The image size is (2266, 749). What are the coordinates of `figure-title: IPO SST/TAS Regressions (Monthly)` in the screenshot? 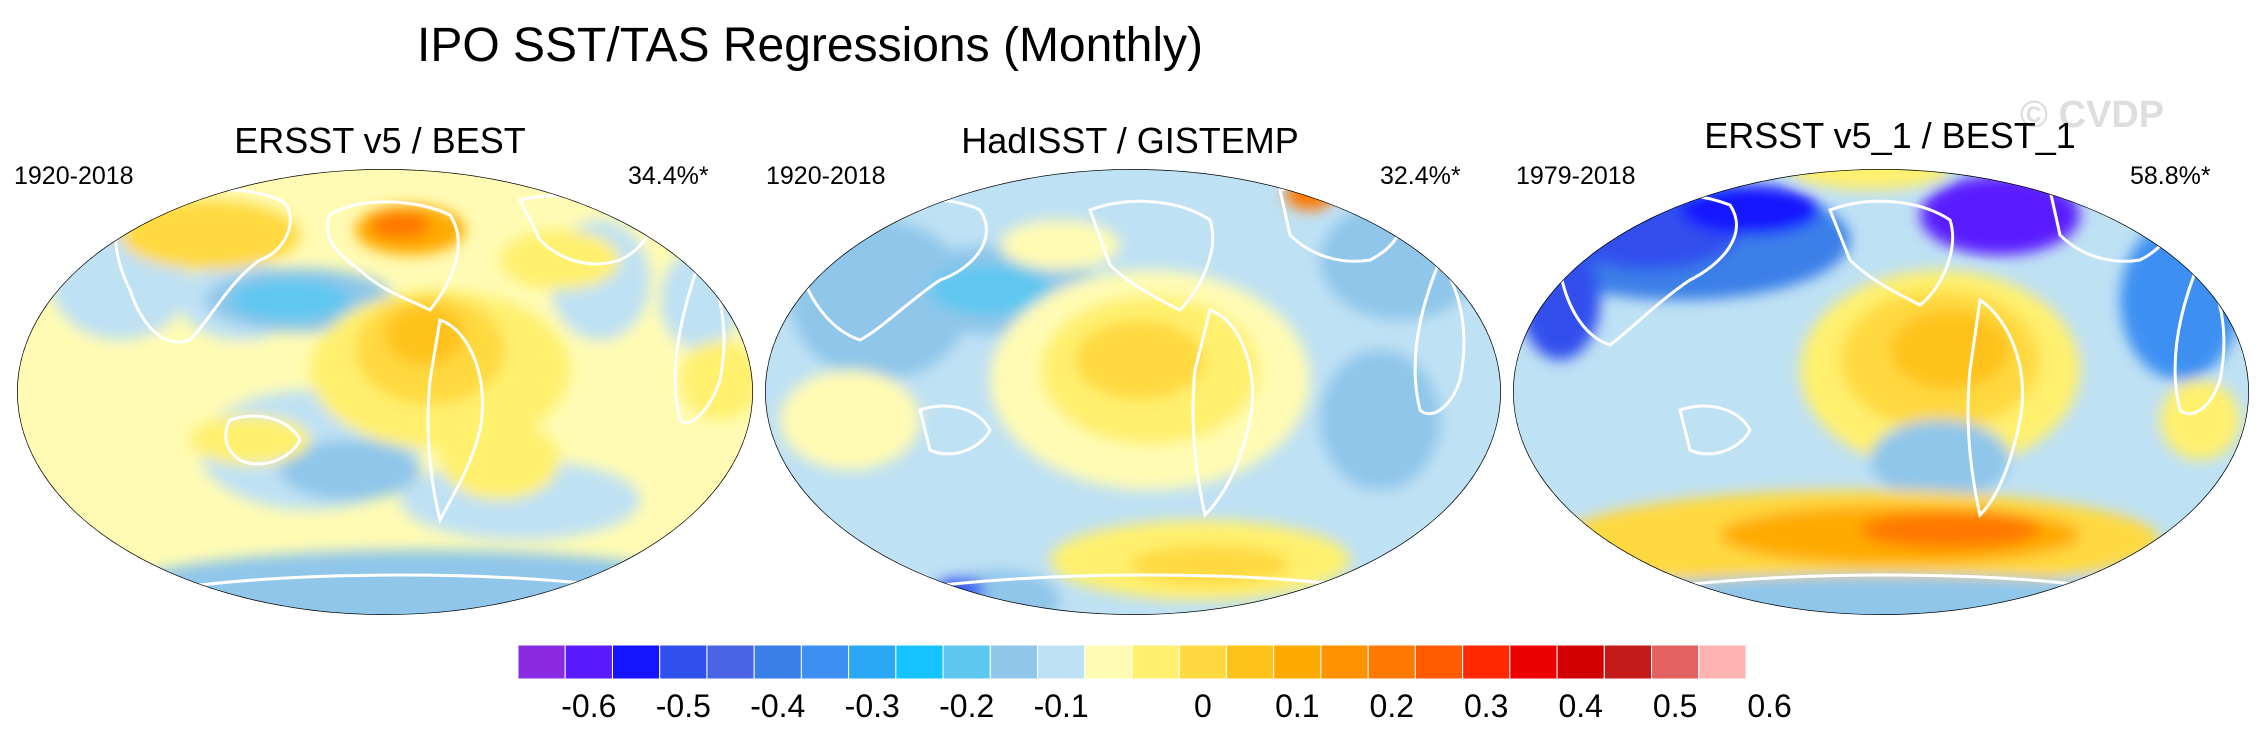 It's located at (810, 45).